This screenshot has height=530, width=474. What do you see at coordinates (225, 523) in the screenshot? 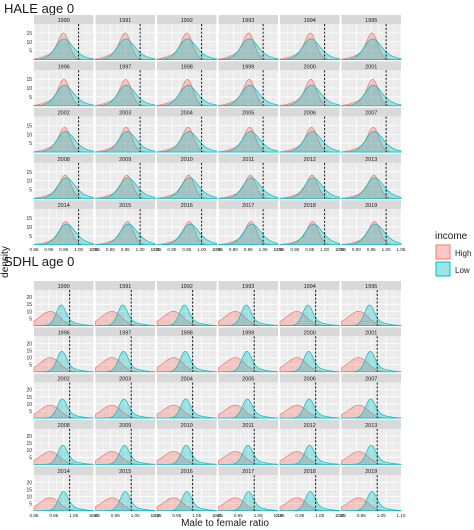
I see `x-axis-label: Male to female ratio` at bounding box center [225, 523].